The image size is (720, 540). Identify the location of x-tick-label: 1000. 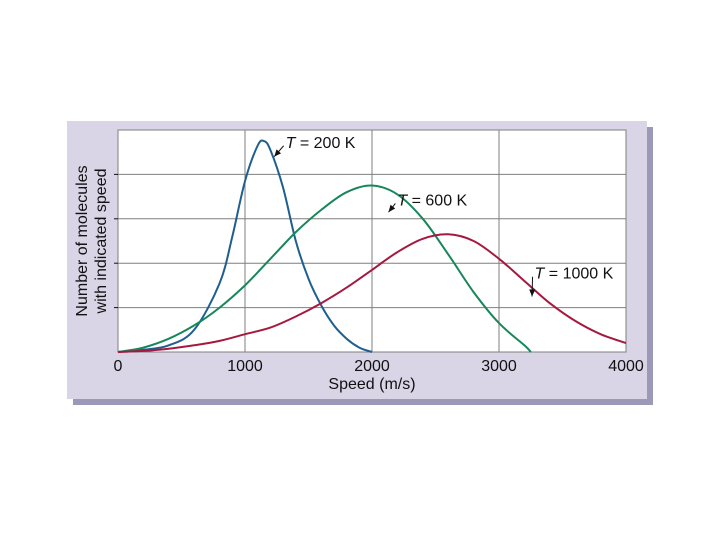
(245, 366).